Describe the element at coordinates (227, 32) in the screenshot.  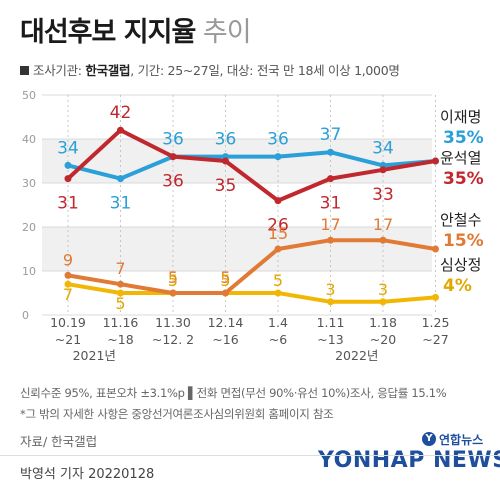
I see `title-light: 추이` at that location.